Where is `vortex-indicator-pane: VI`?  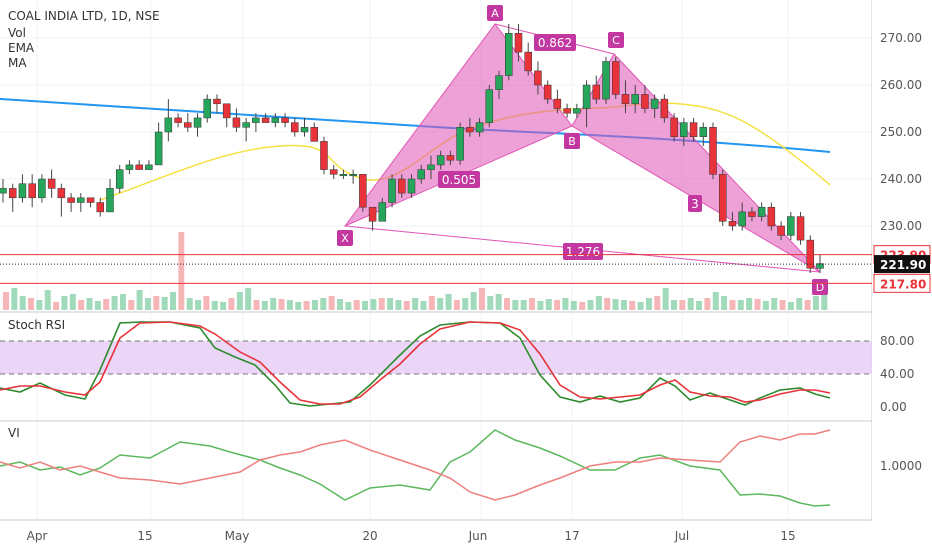 vortex-indicator-pane: VI is located at coordinates (415, 466).